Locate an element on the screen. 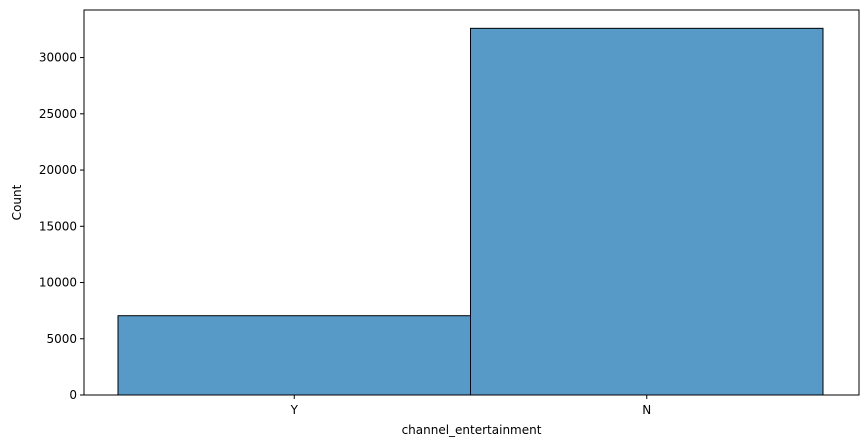  y-axis-ticks: 0 5000 10000 15000 20000 25000 30000 is located at coordinates (61, 226).